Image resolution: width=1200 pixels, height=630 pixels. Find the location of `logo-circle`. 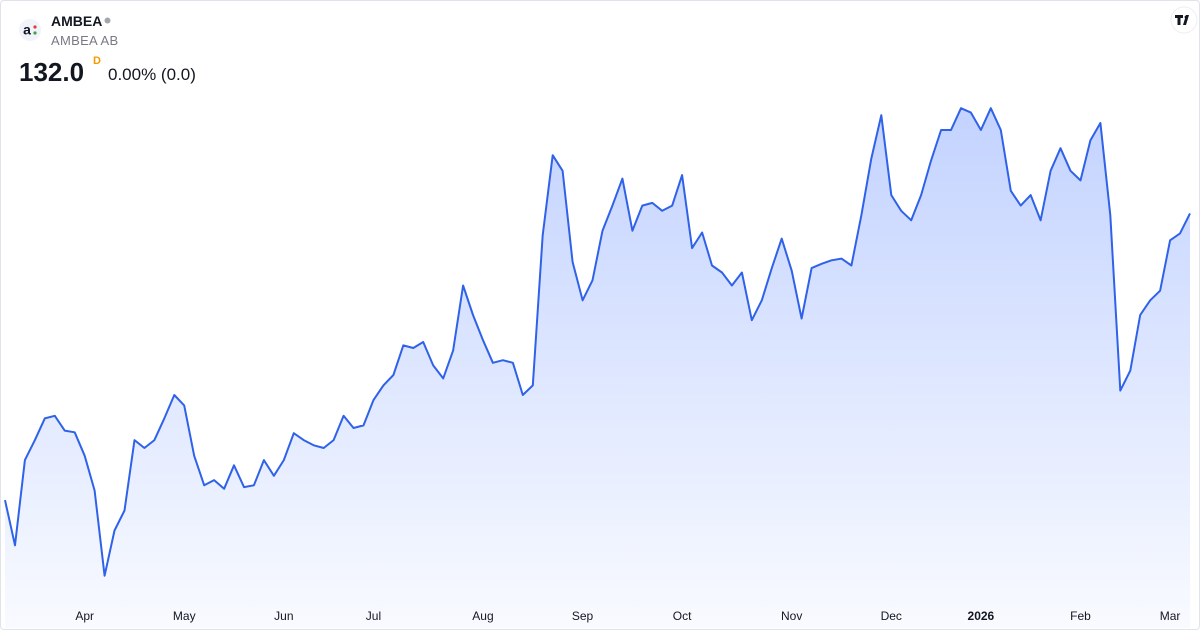

logo-circle is located at coordinates (30, 30).